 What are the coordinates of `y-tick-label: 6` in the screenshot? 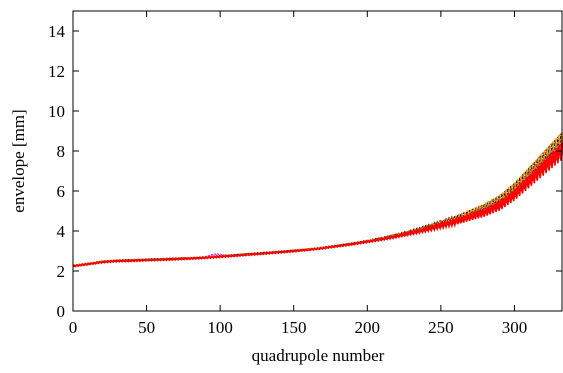 It's located at (61, 191).